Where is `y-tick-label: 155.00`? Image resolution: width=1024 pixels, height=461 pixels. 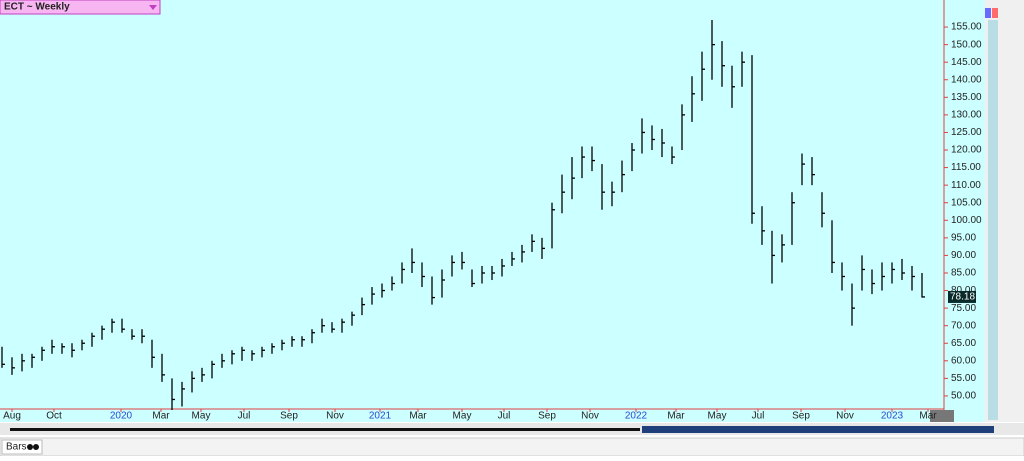 y-tick-label: 155.00 is located at coordinates (966, 27).